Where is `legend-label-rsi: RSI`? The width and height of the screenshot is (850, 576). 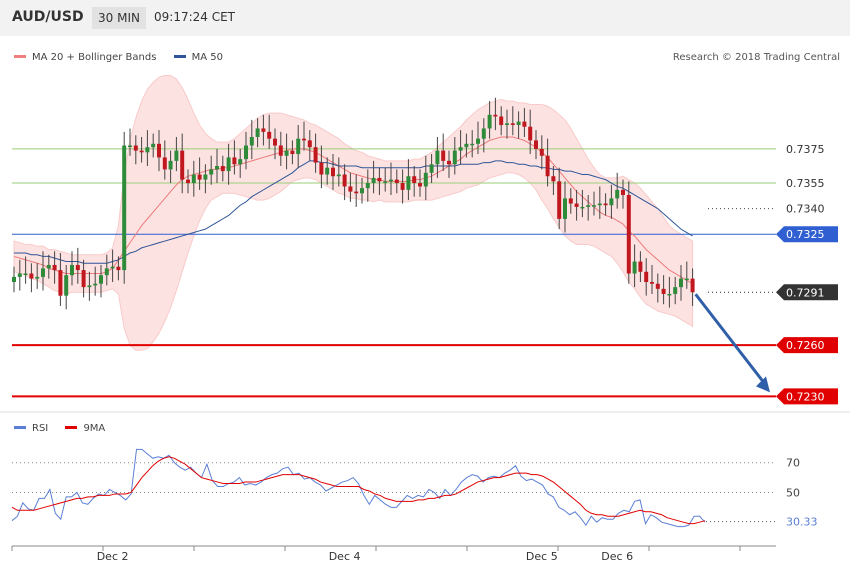 legend-label-rsi: RSI is located at coordinates (40, 428).